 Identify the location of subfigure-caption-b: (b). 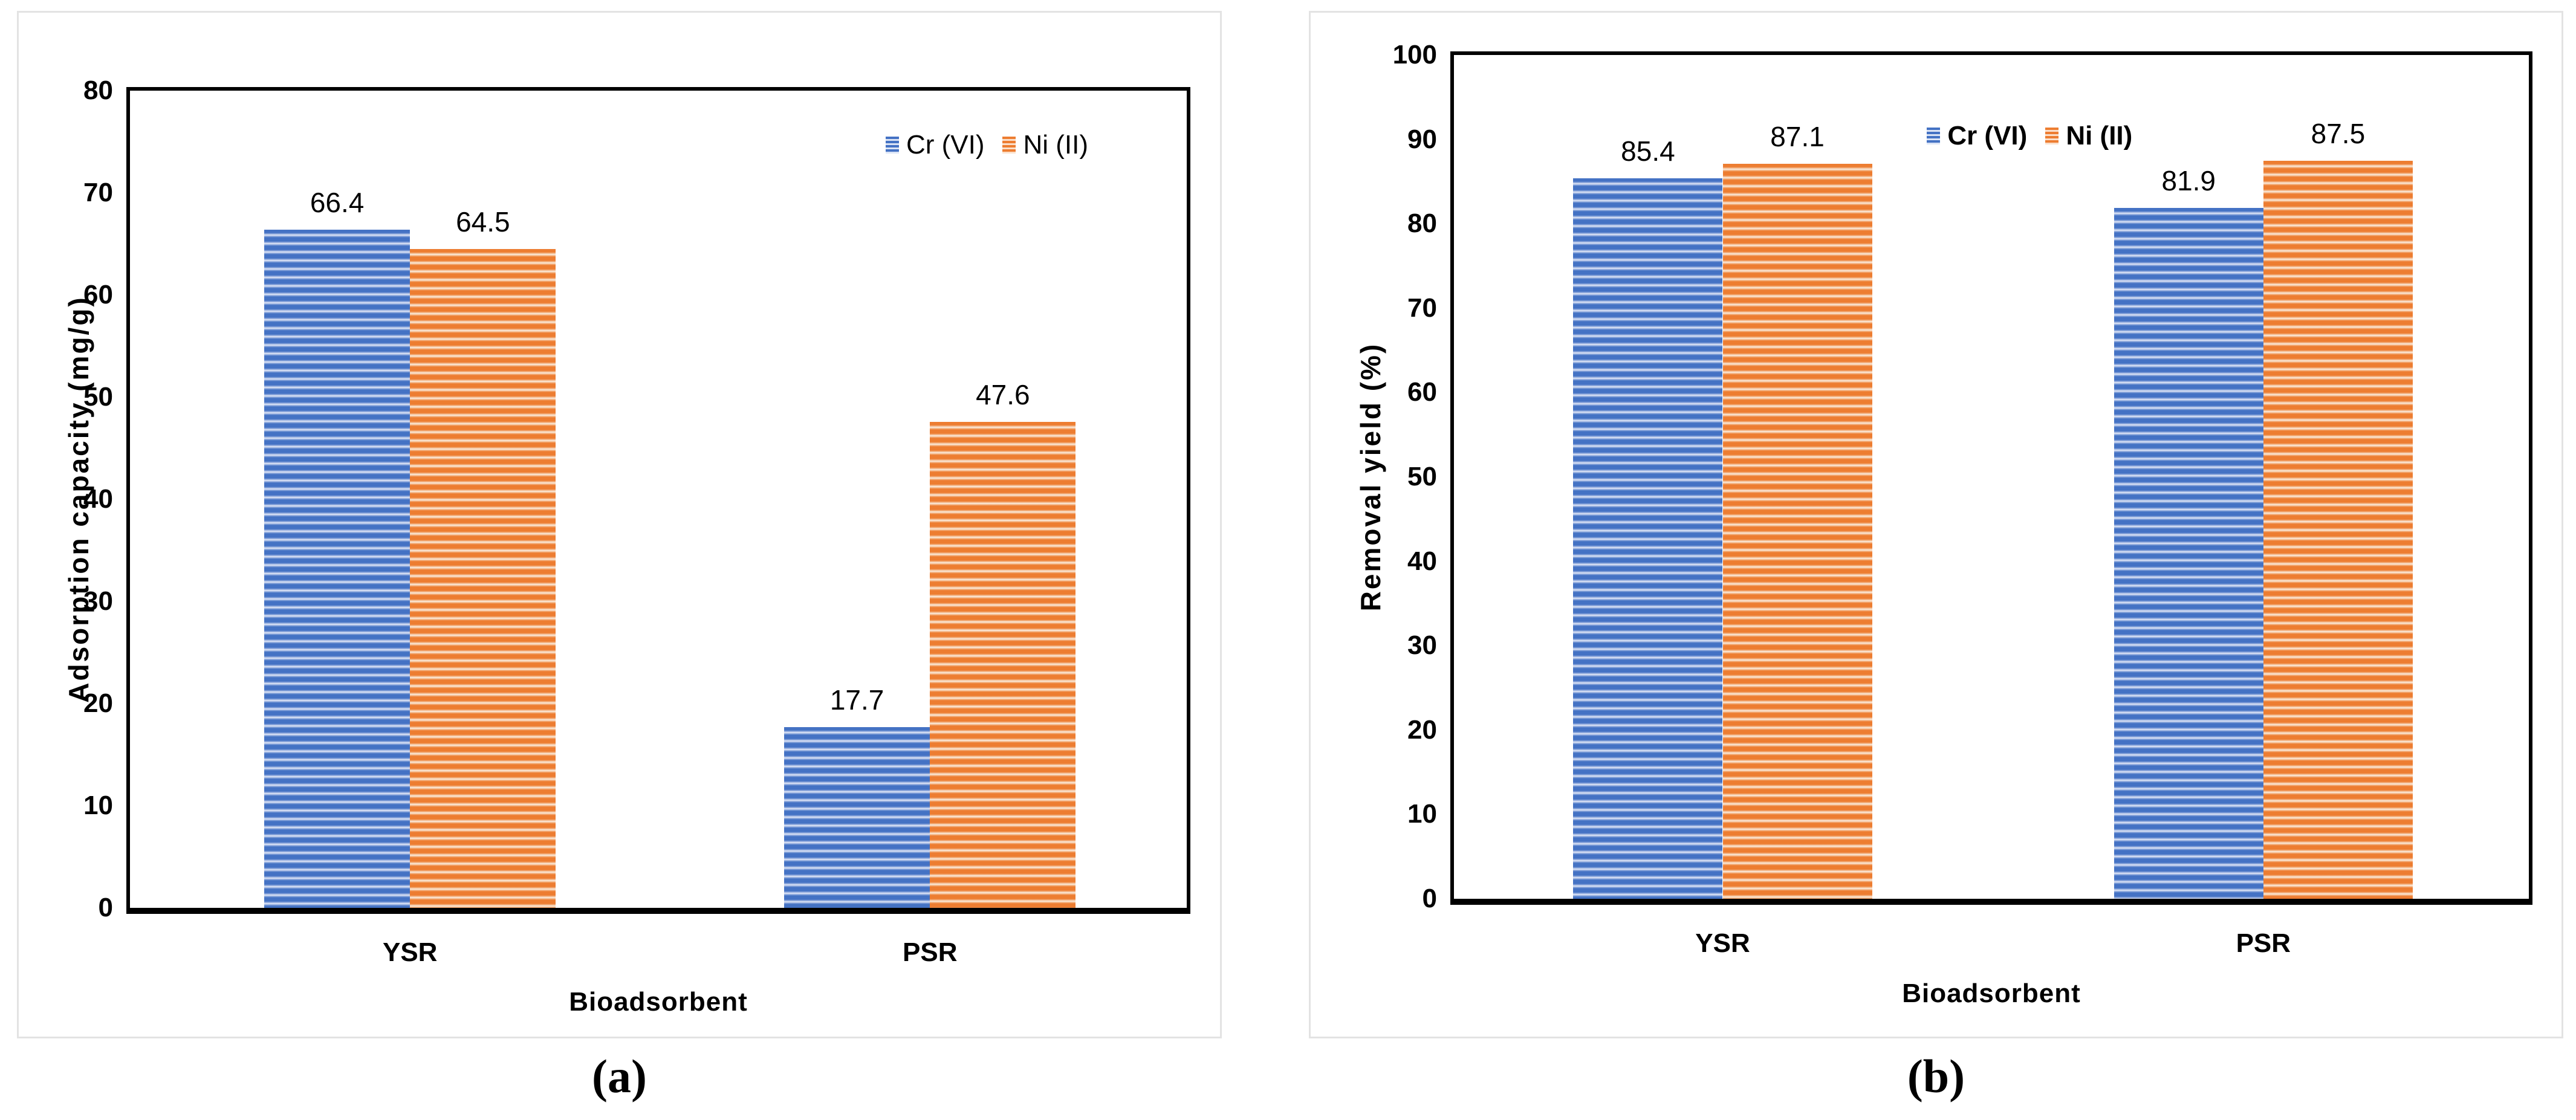
(1936, 1076).